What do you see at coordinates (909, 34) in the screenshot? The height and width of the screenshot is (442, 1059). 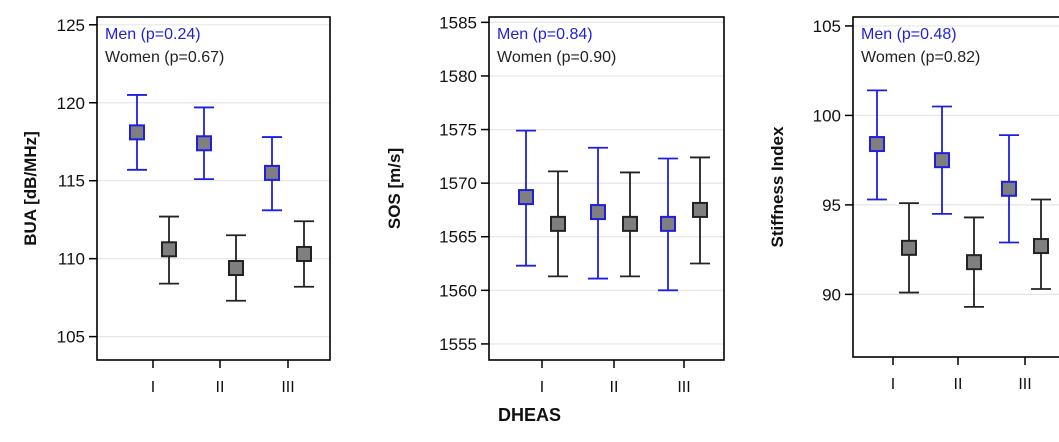 I see `legend-entry-men: Men (p=0.48)` at bounding box center [909, 34].